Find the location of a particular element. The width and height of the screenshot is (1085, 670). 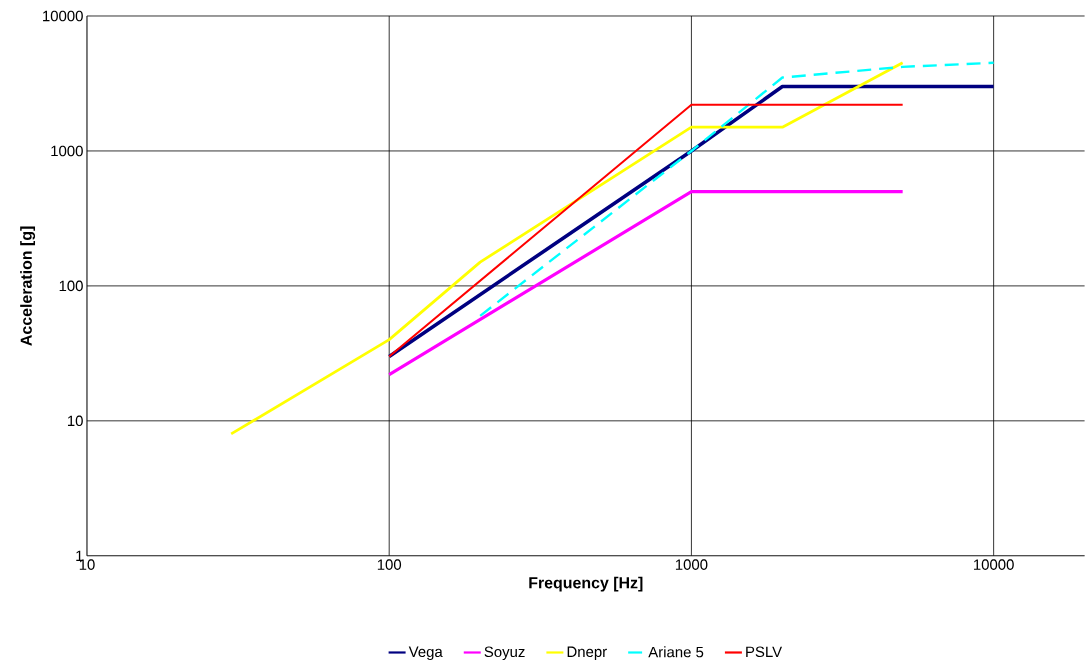

y-tick-label: 1 is located at coordinates (79, 556).